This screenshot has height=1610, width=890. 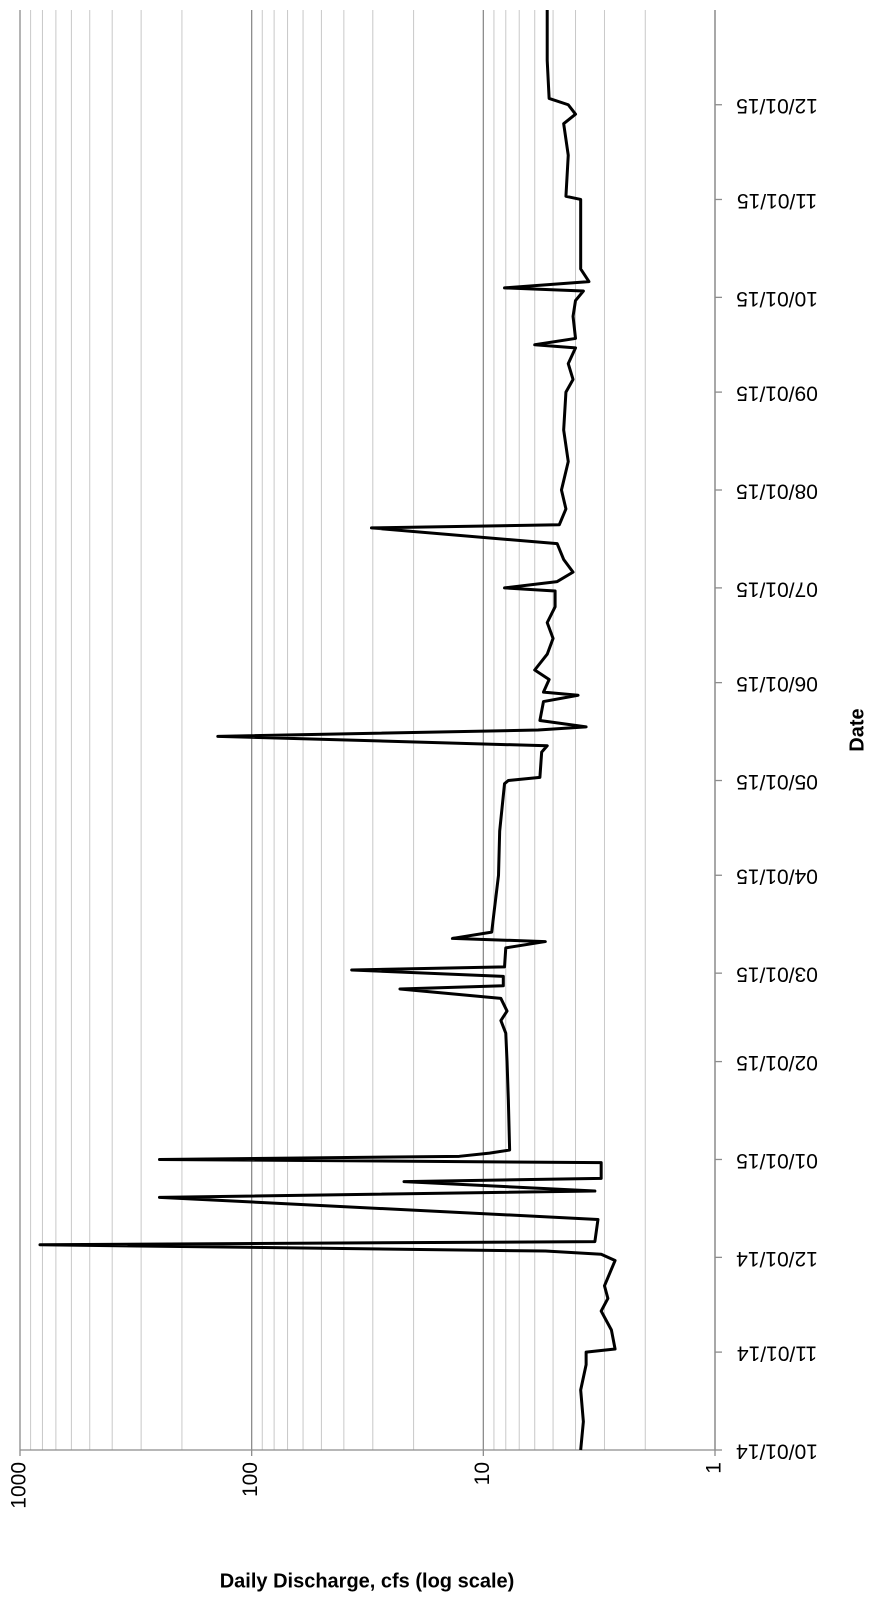 I want to click on x-tick-label: 10/01/14, so click(x=777, y=1450).